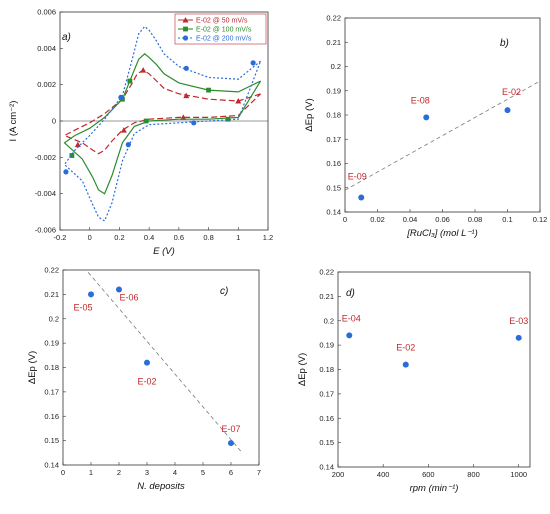 The height and width of the screenshot is (514, 550). I want to click on x-tick-label: 3, so click(147, 472).